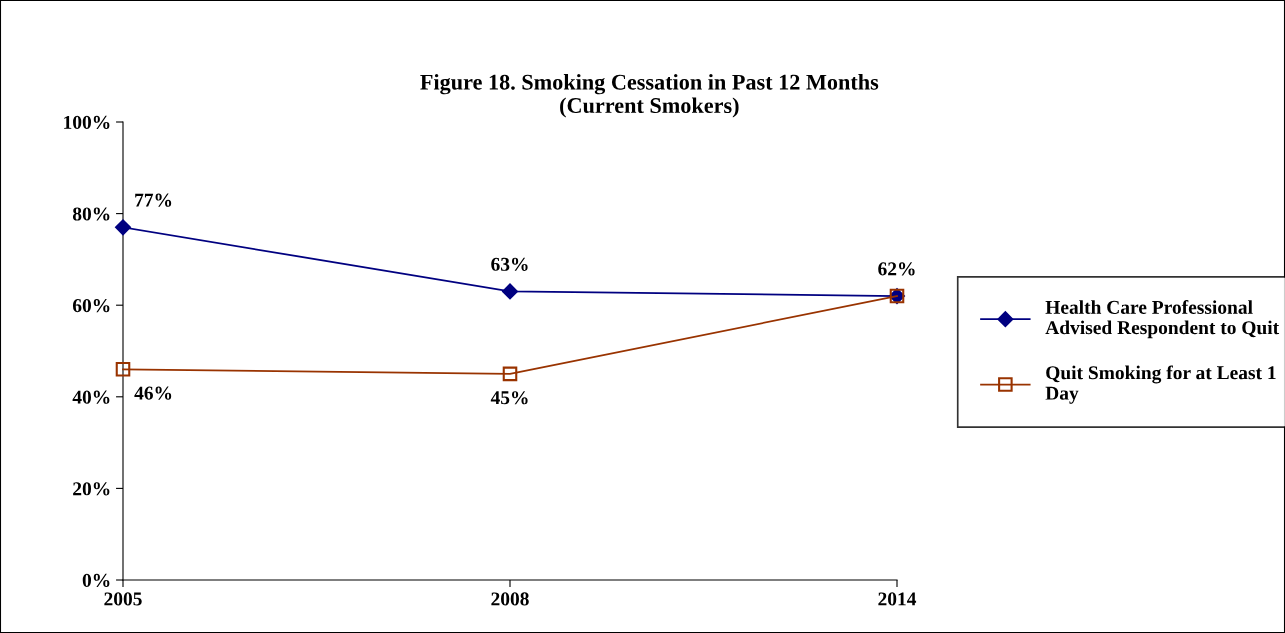 The width and height of the screenshot is (1285, 633). What do you see at coordinates (896, 269) in the screenshot?
I see `data-label: 62%` at bounding box center [896, 269].